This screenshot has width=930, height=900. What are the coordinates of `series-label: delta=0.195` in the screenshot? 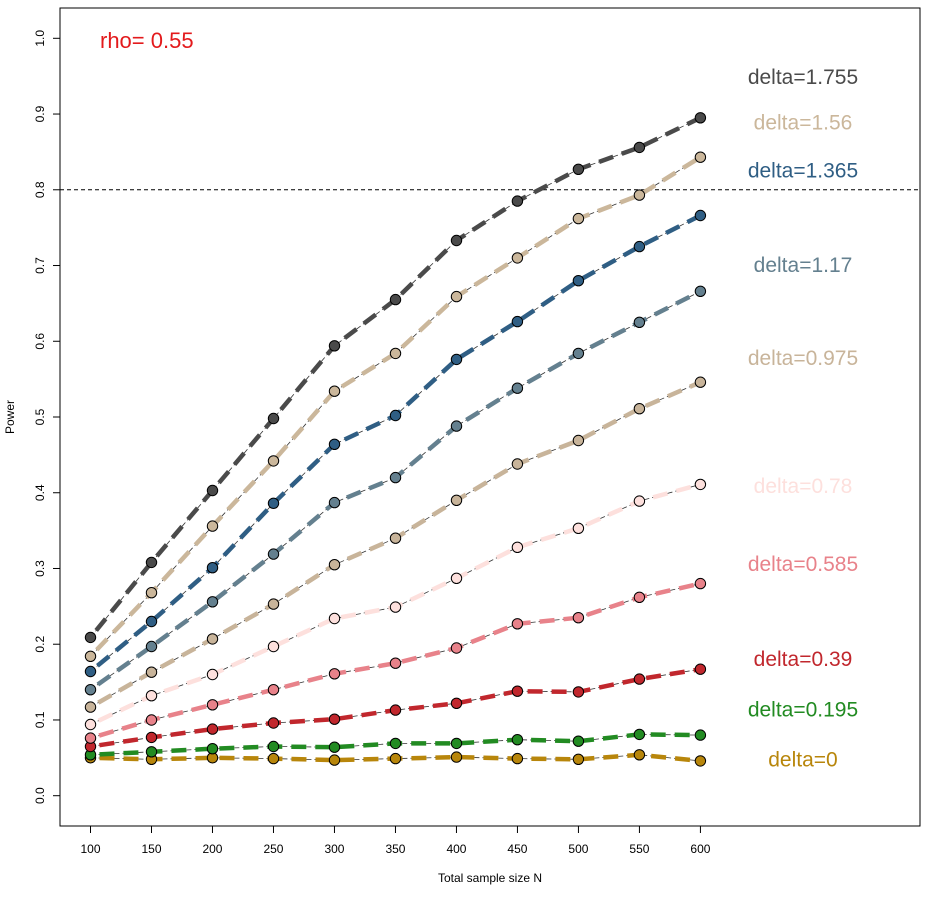 It's located at (803, 710).